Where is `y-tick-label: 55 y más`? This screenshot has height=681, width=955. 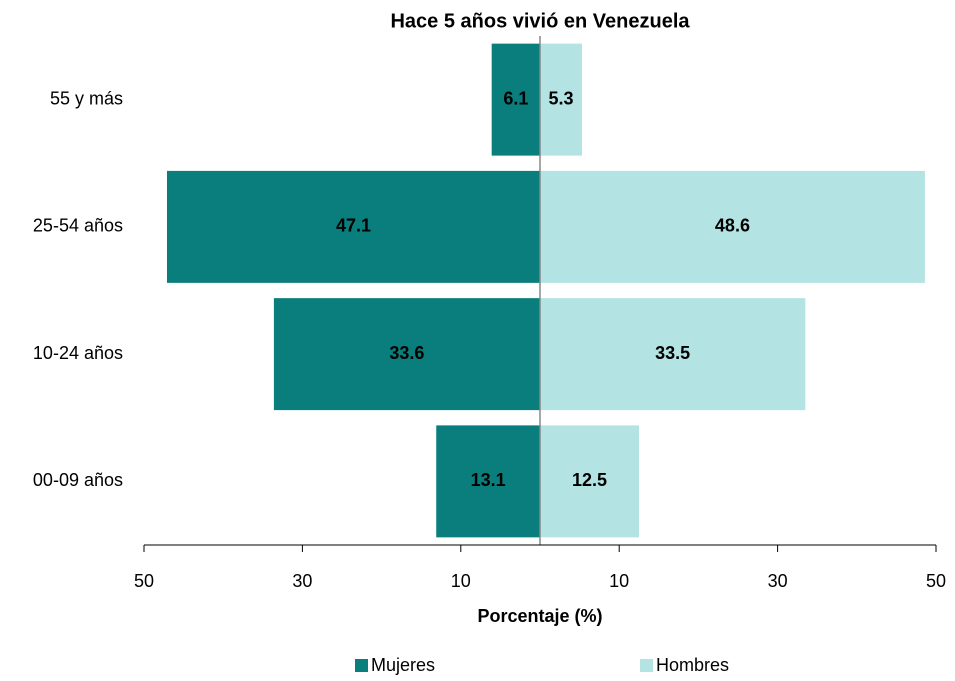
y-tick-label: 55 y más is located at coordinates (86, 98).